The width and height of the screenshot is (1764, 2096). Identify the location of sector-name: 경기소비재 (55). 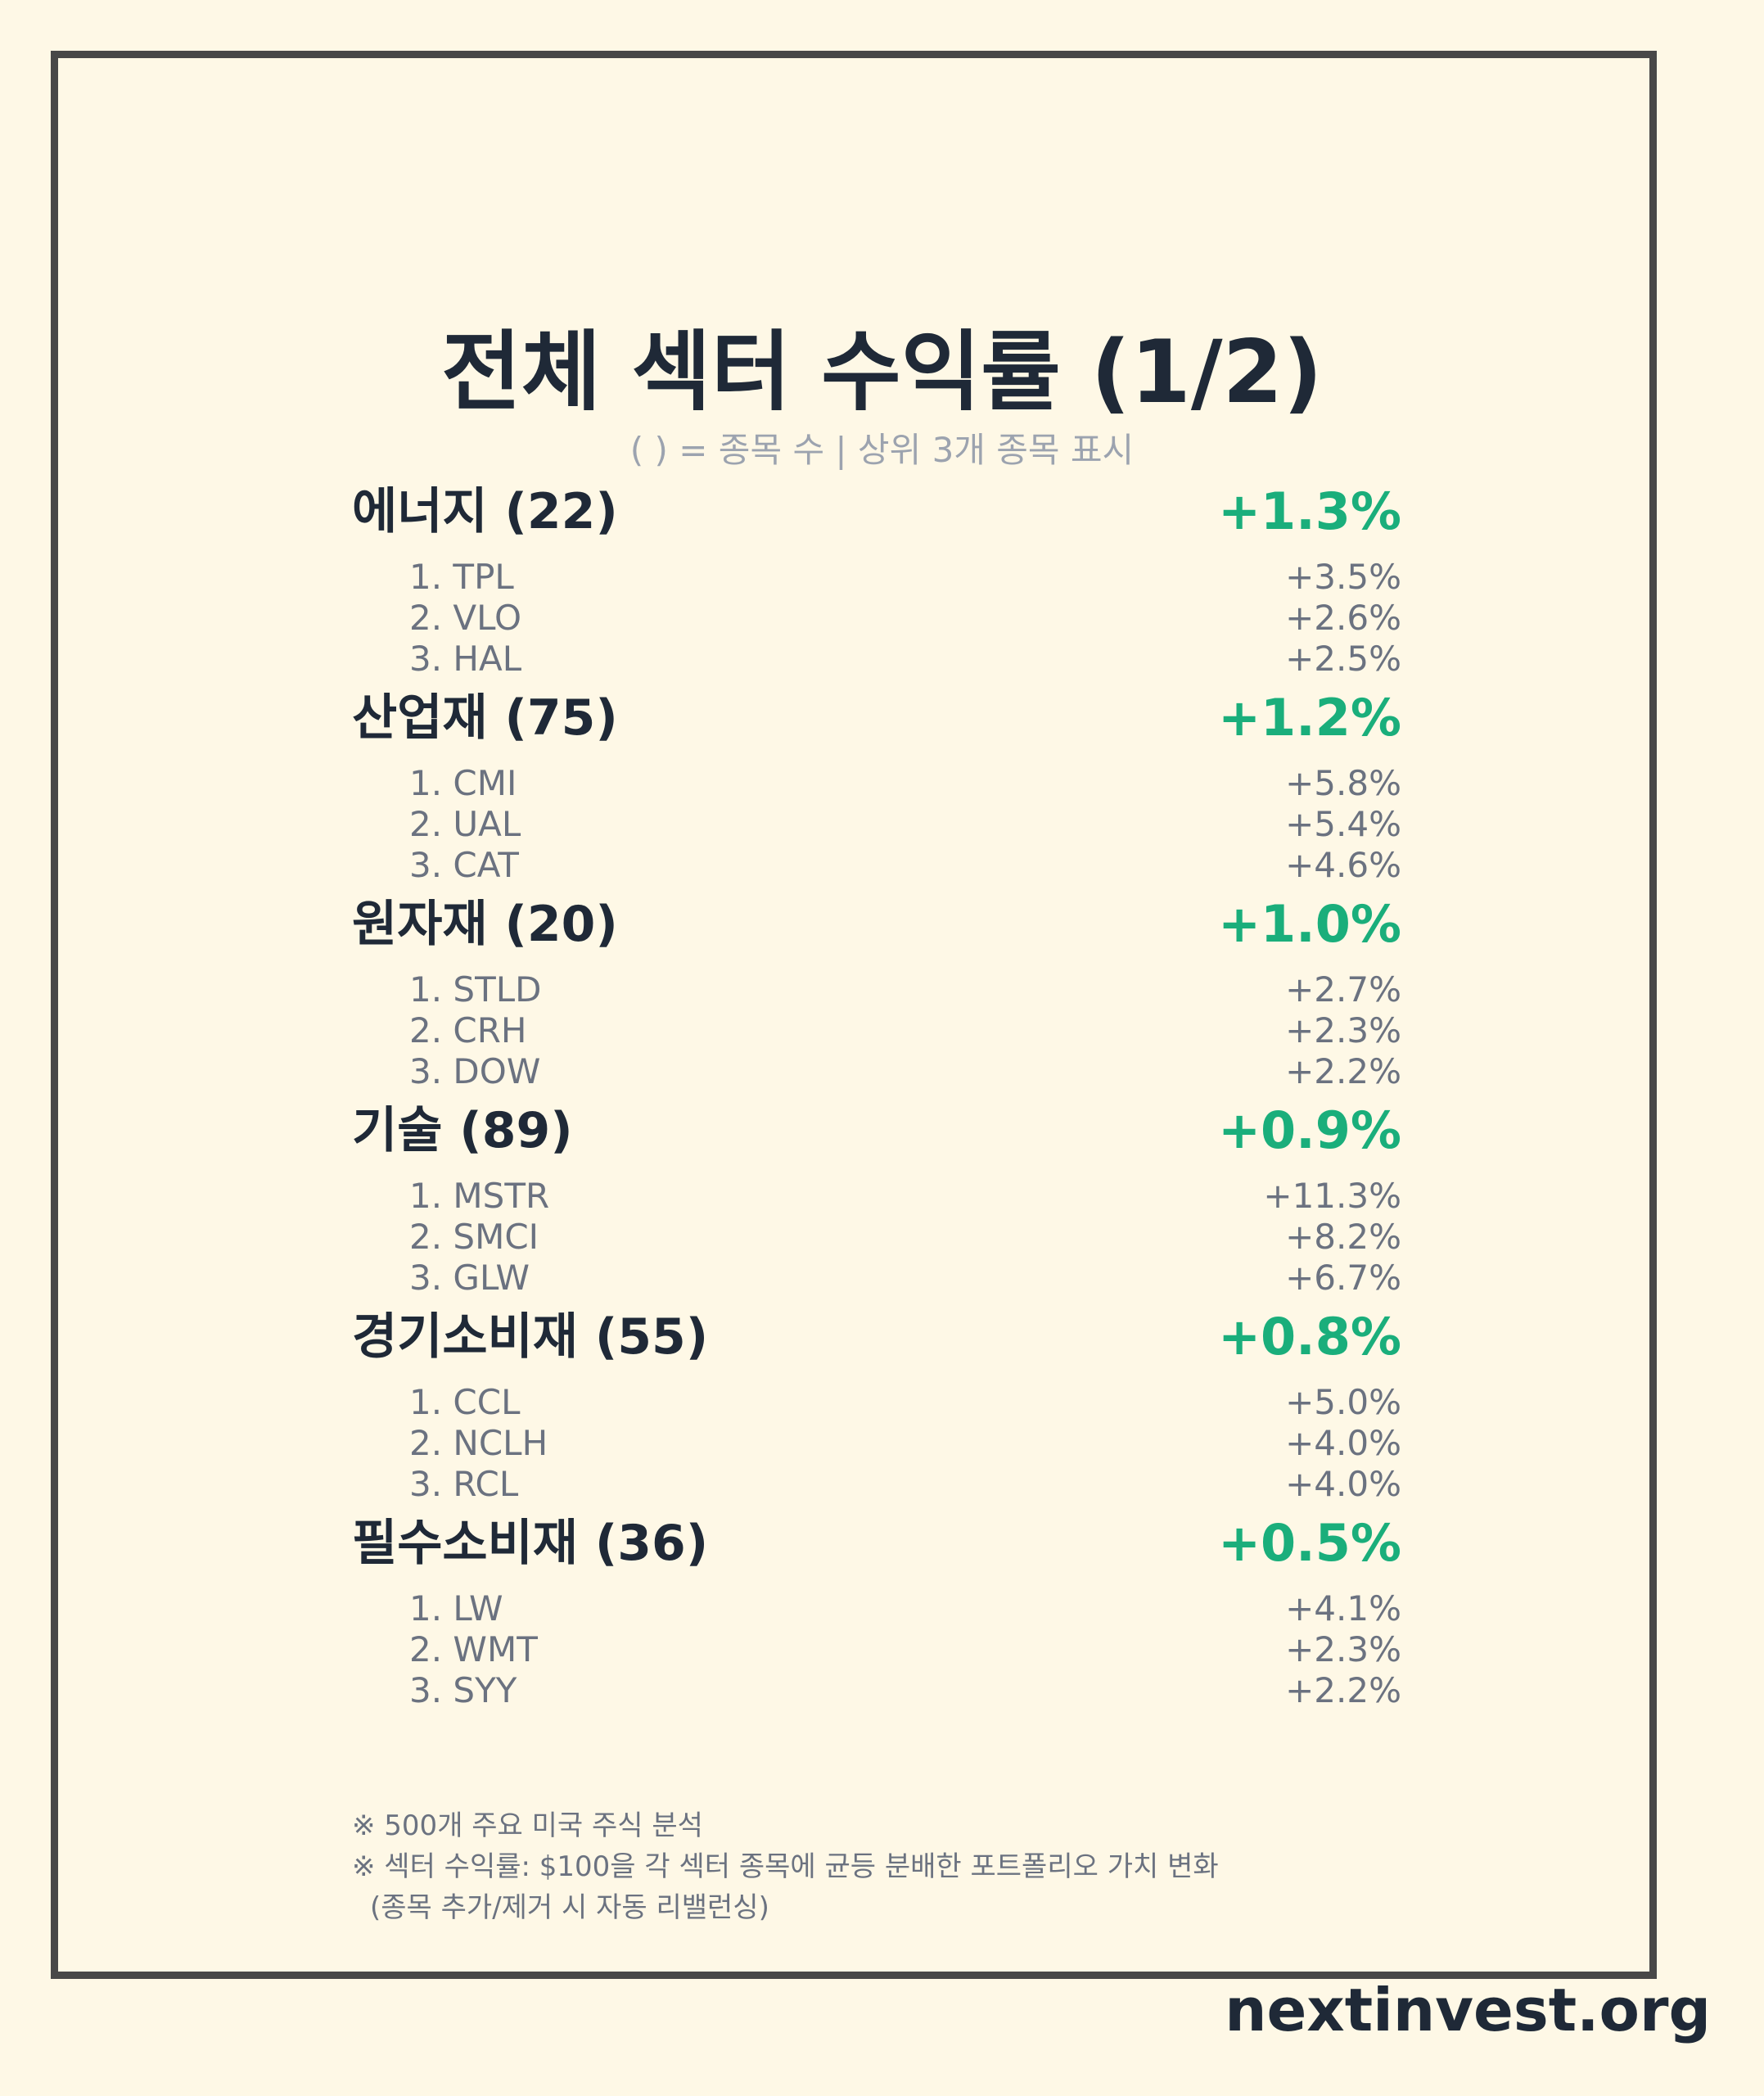
(530, 1337).